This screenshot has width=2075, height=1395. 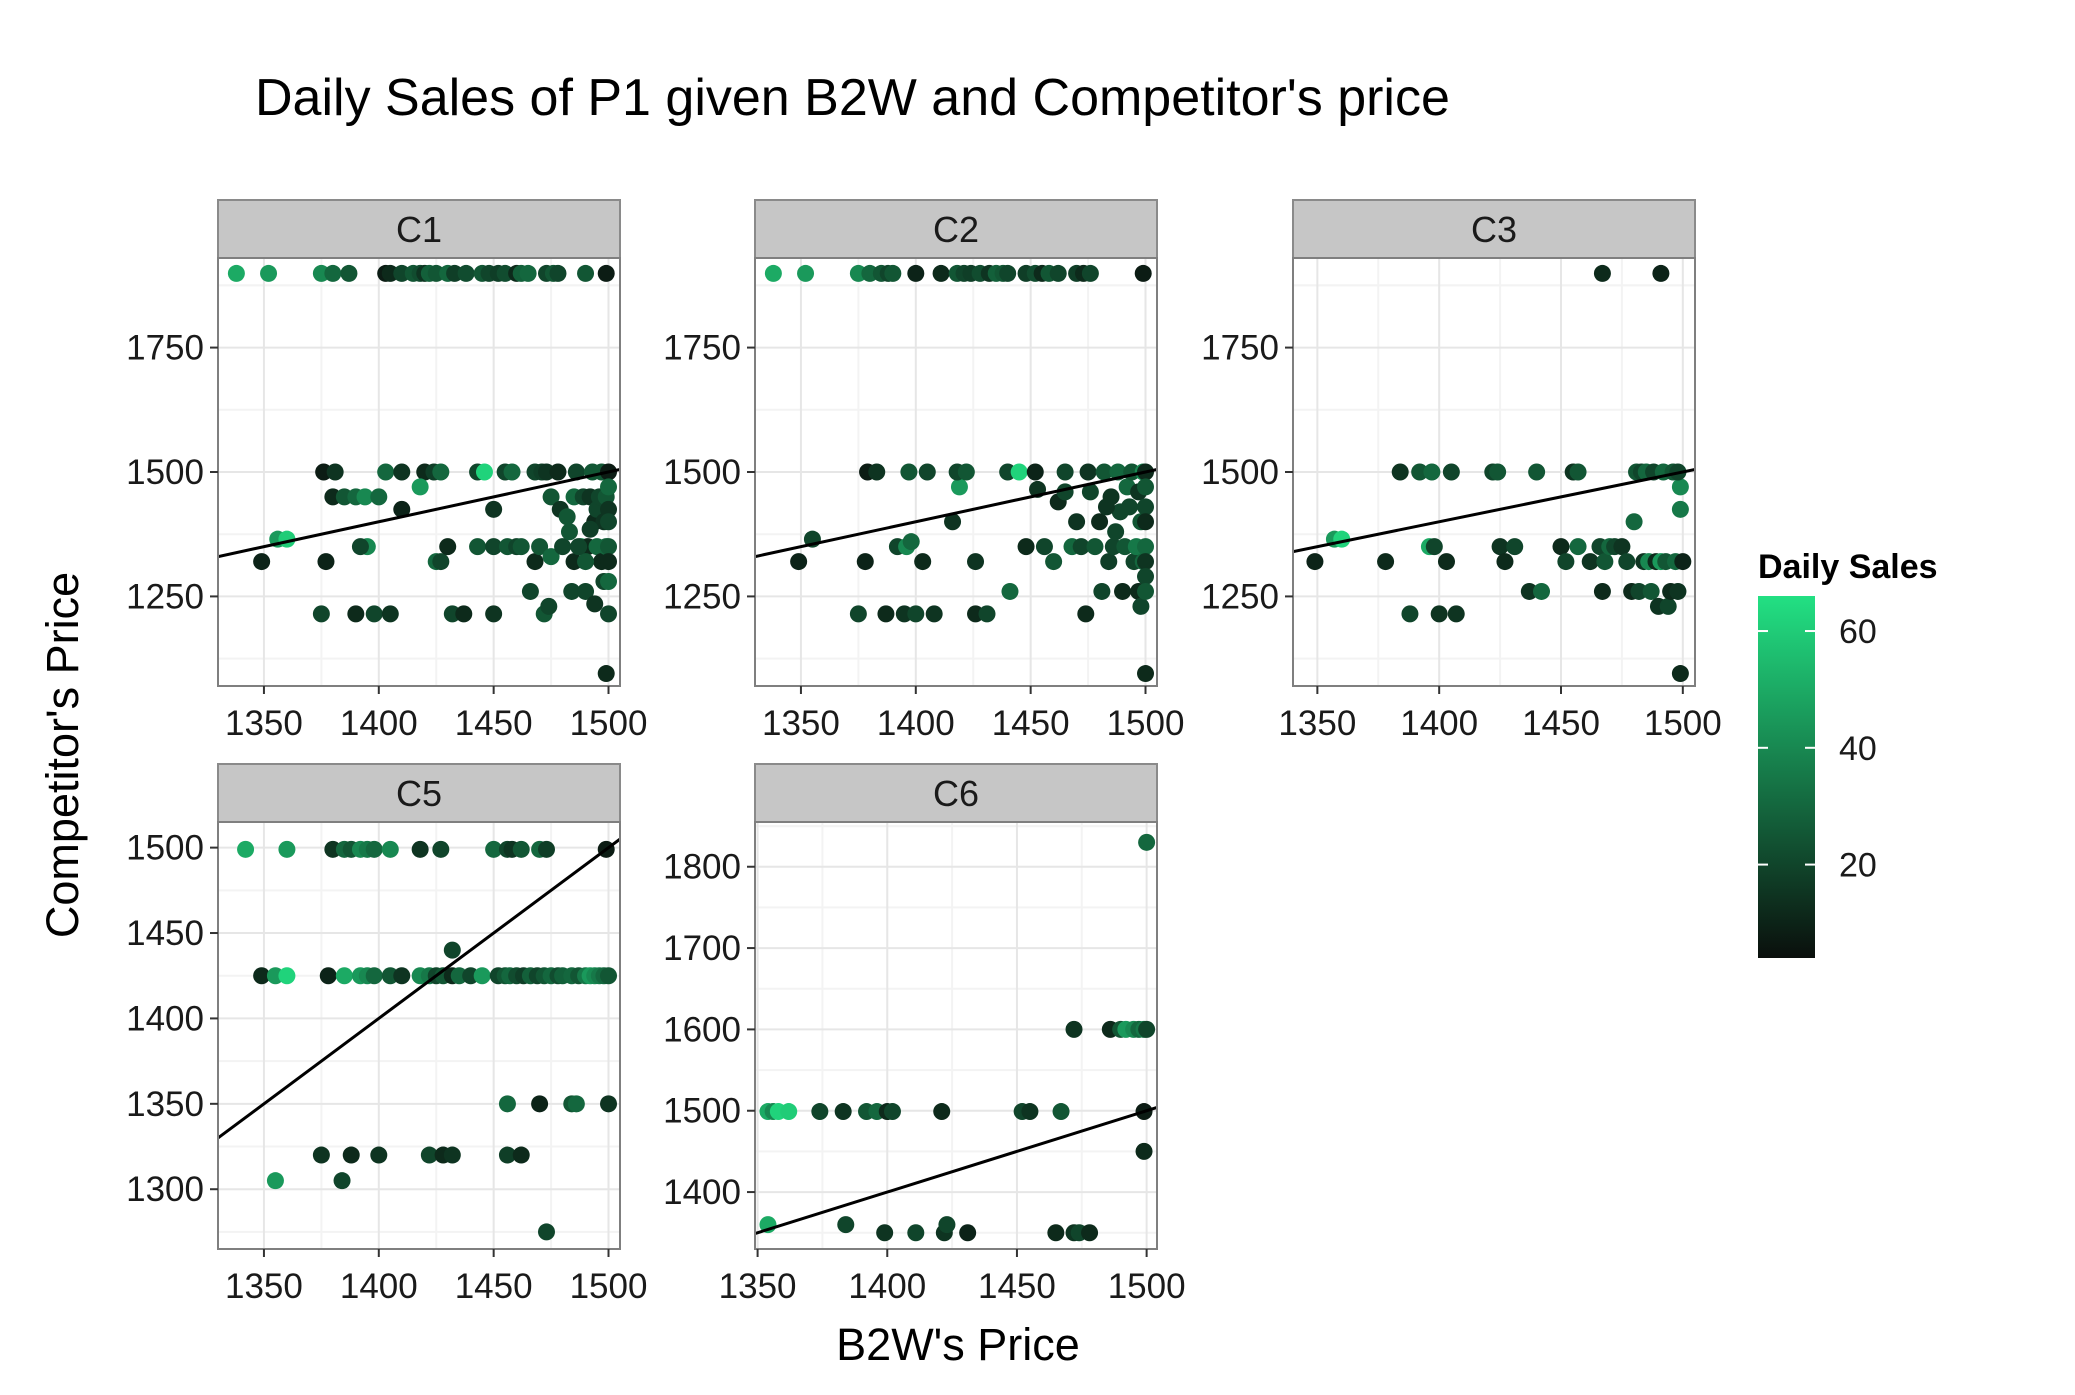 What do you see at coordinates (1848, 567) in the screenshot?
I see `legend-title: Daily Sales` at bounding box center [1848, 567].